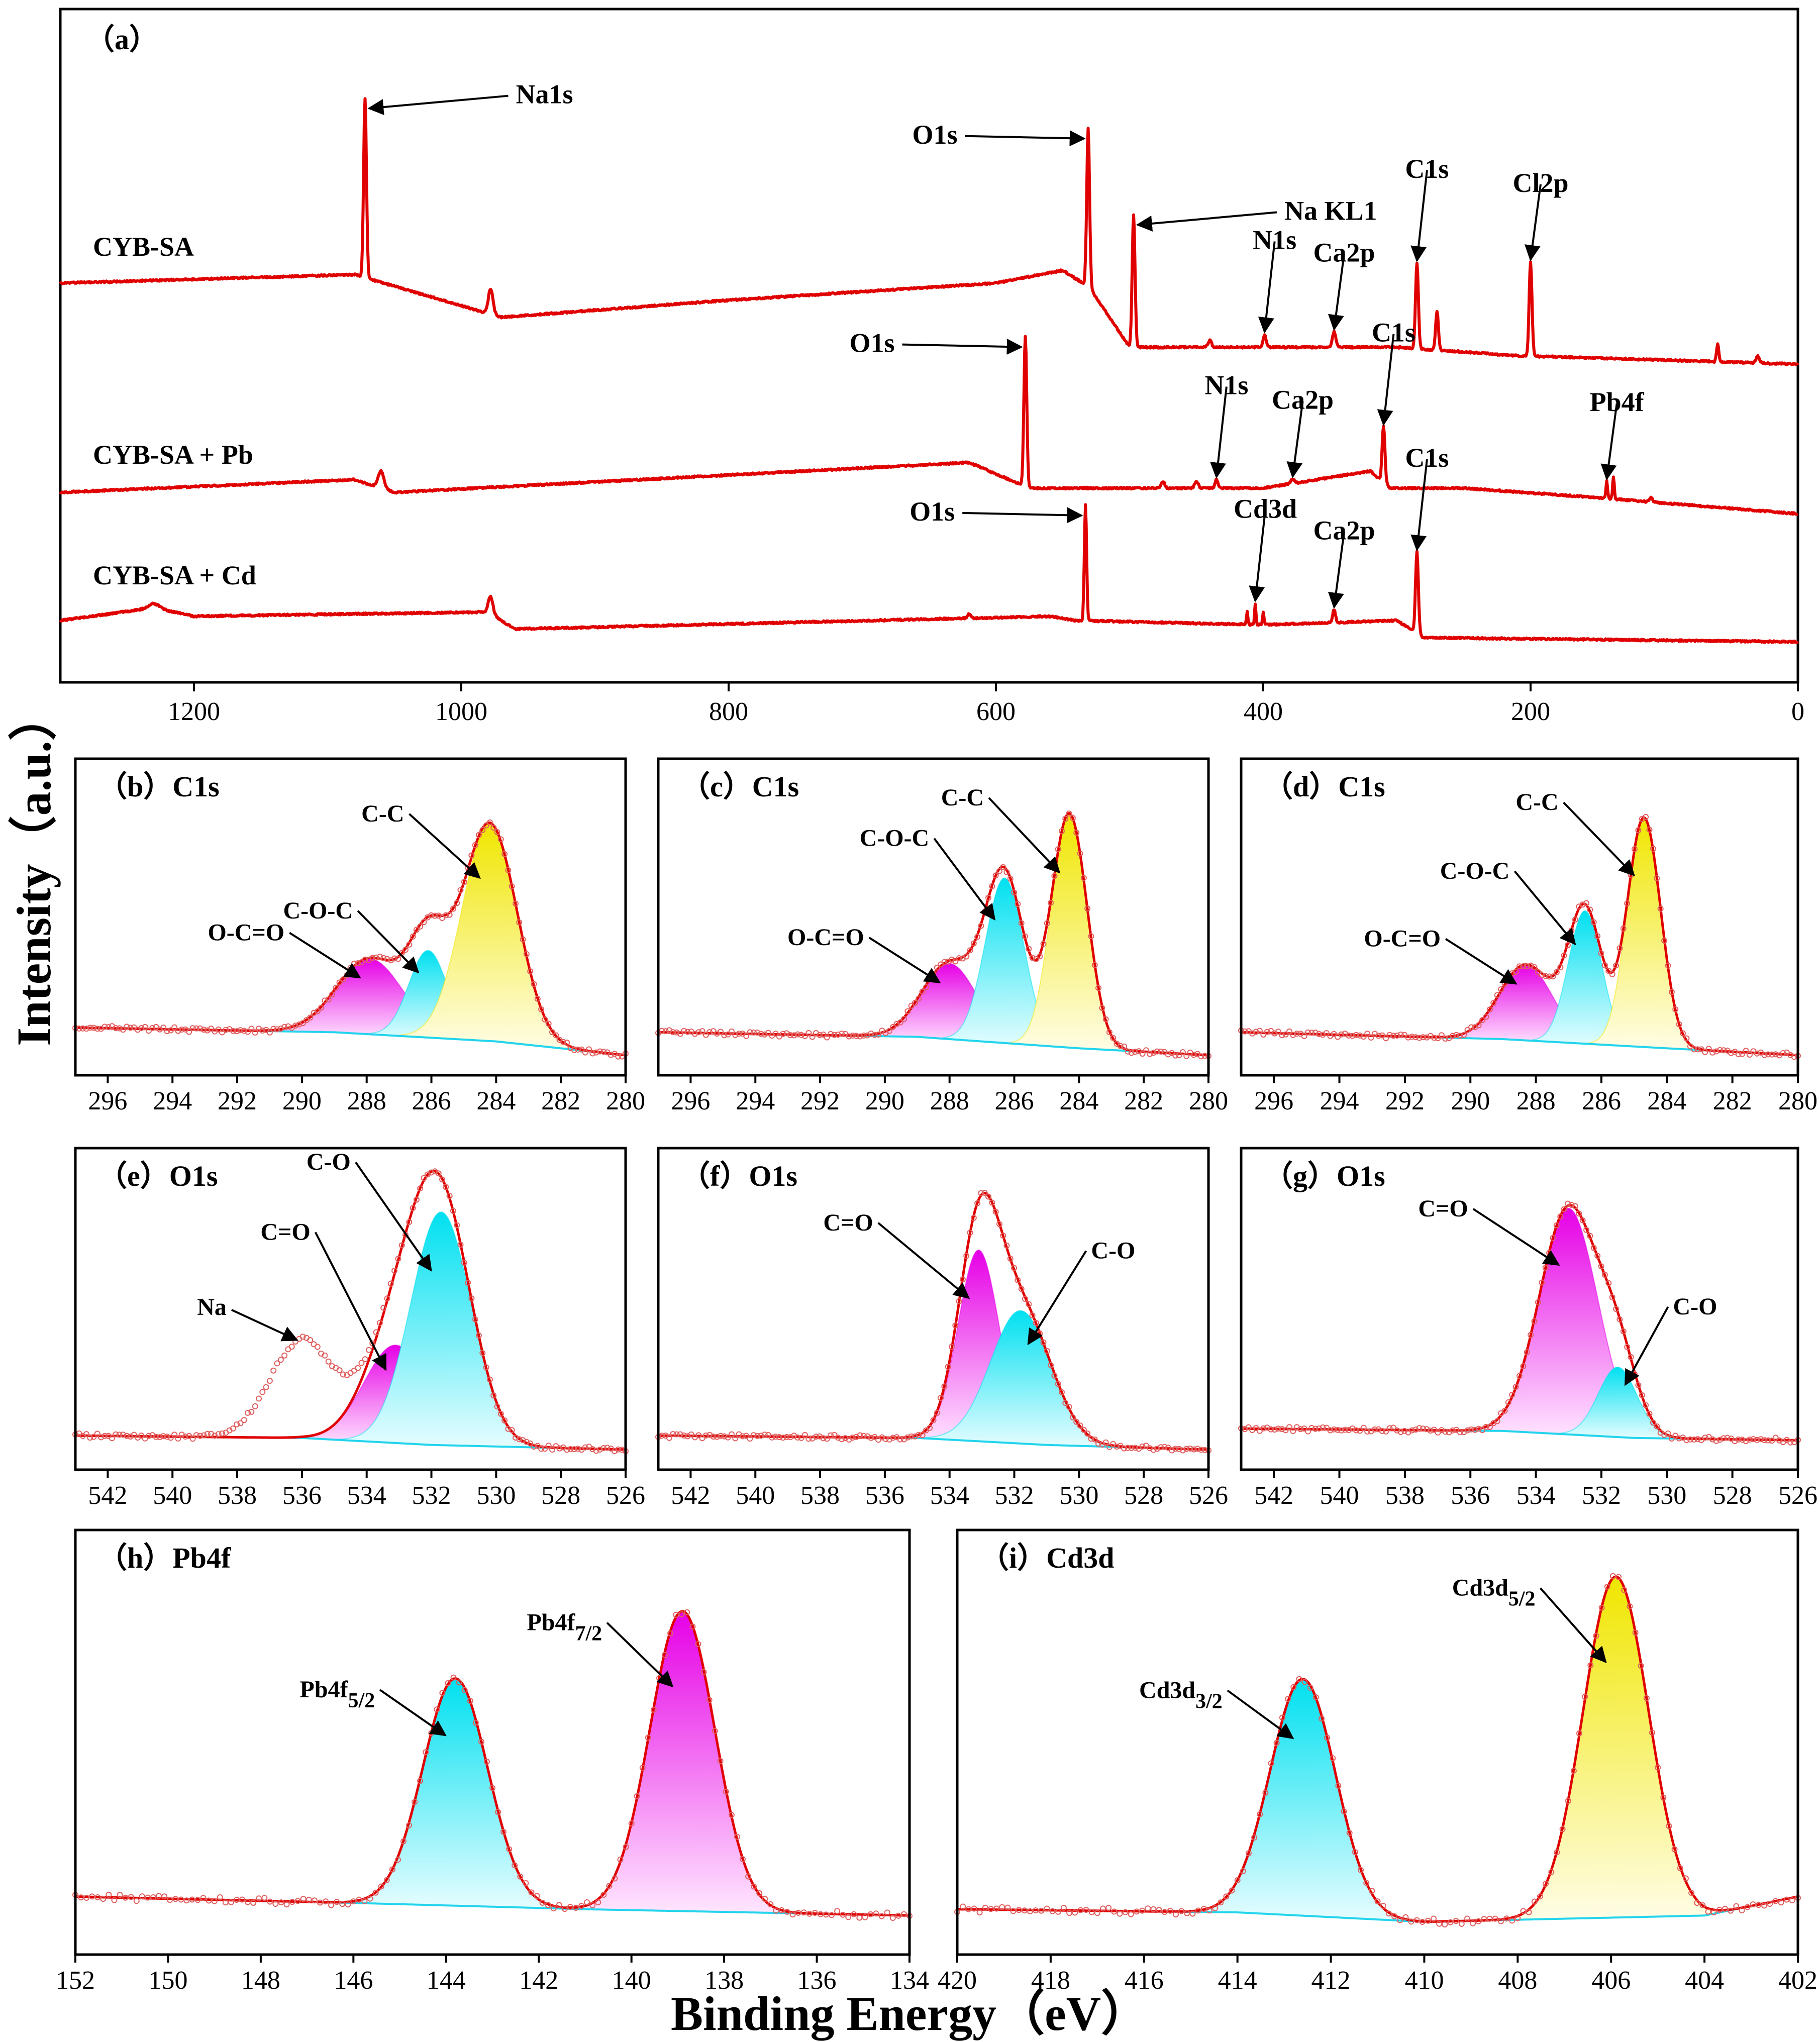  What do you see at coordinates (302, 1101) in the screenshot?
I see `x-tick-label: 290` at bounding box center [302, 1101].